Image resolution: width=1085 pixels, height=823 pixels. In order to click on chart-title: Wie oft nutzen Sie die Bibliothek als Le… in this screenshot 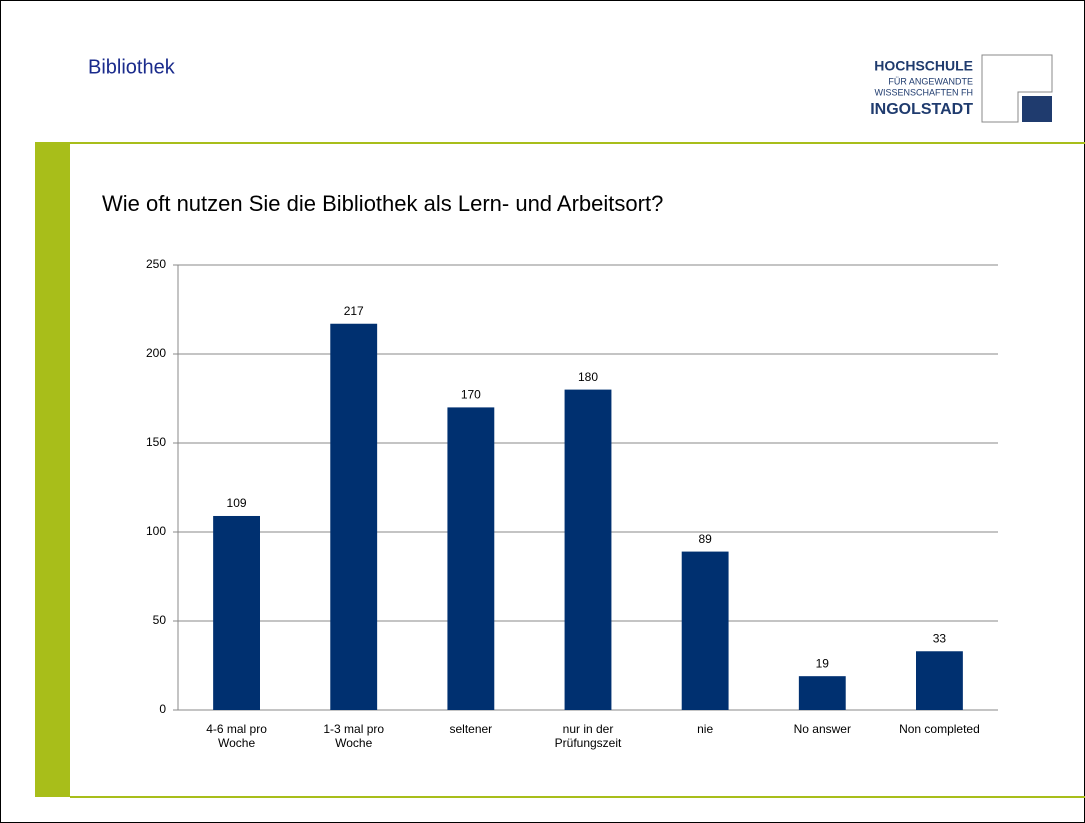, I will do `click(382, 203)`.